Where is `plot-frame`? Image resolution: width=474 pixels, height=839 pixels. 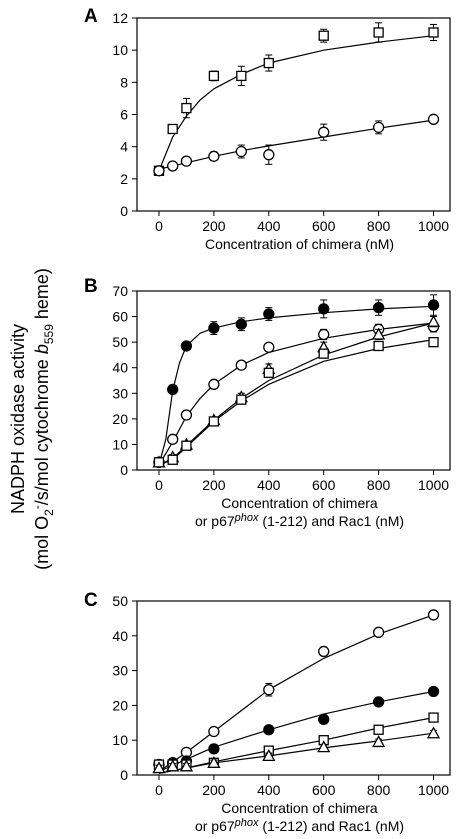
plot-frame is located at coordinates (293, 380).